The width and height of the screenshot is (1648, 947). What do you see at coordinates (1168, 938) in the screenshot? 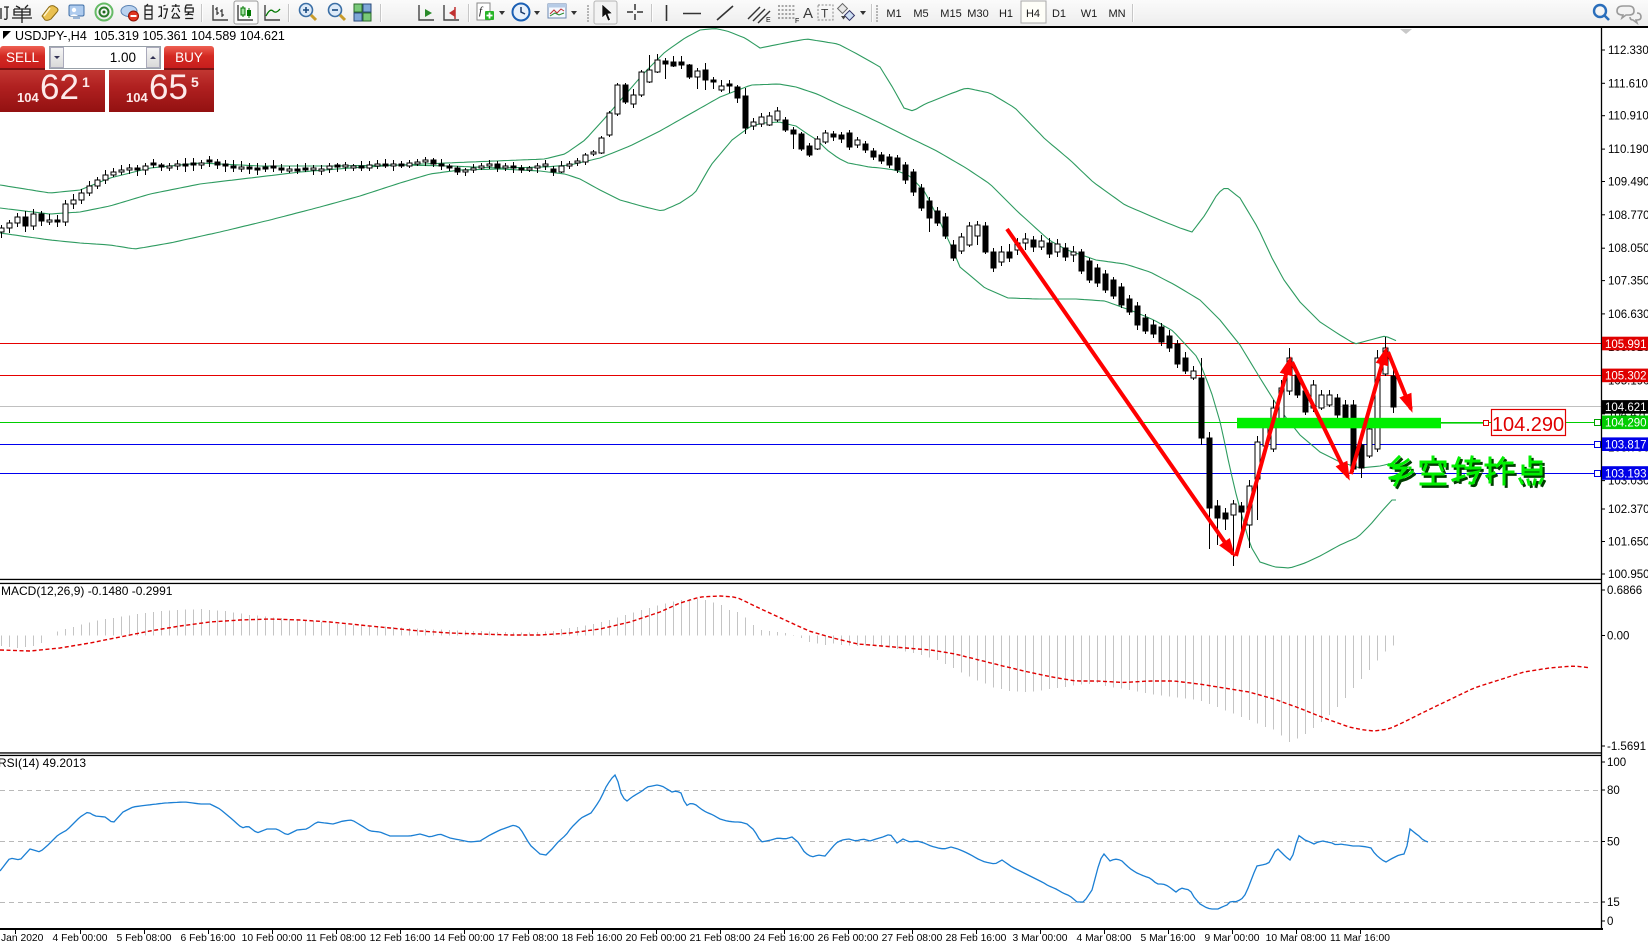
I see `svg-text: 5 Mar 16:00` at bounding box center [1168, 938].